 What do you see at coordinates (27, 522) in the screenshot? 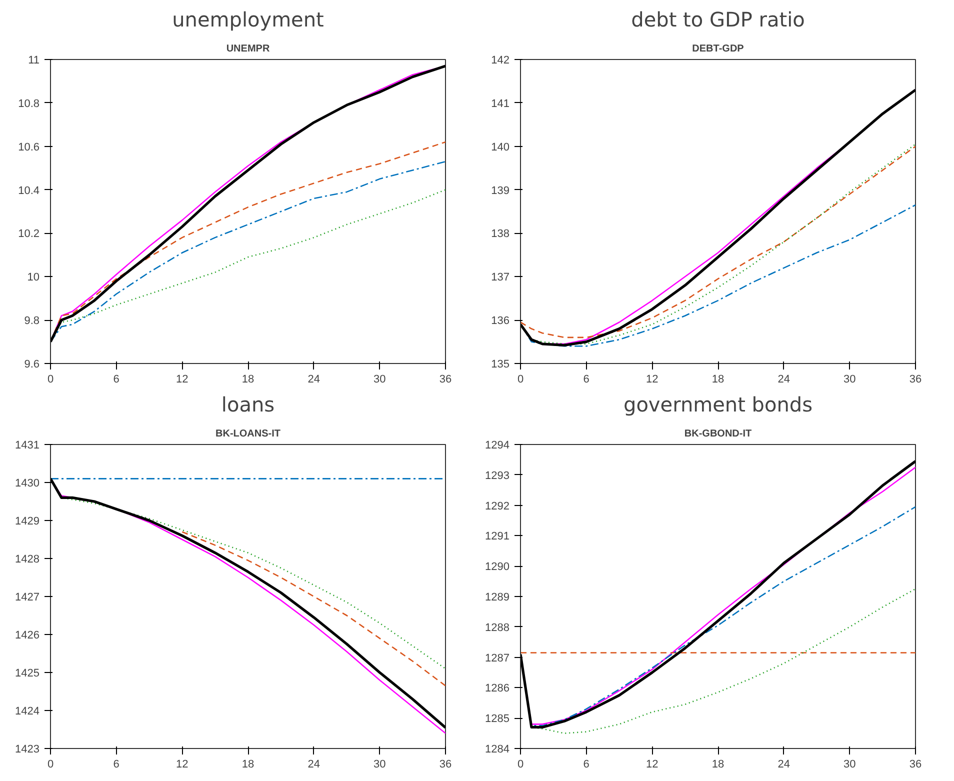
I see `y-tick-label: 1429` at bounding box center [27, 522].